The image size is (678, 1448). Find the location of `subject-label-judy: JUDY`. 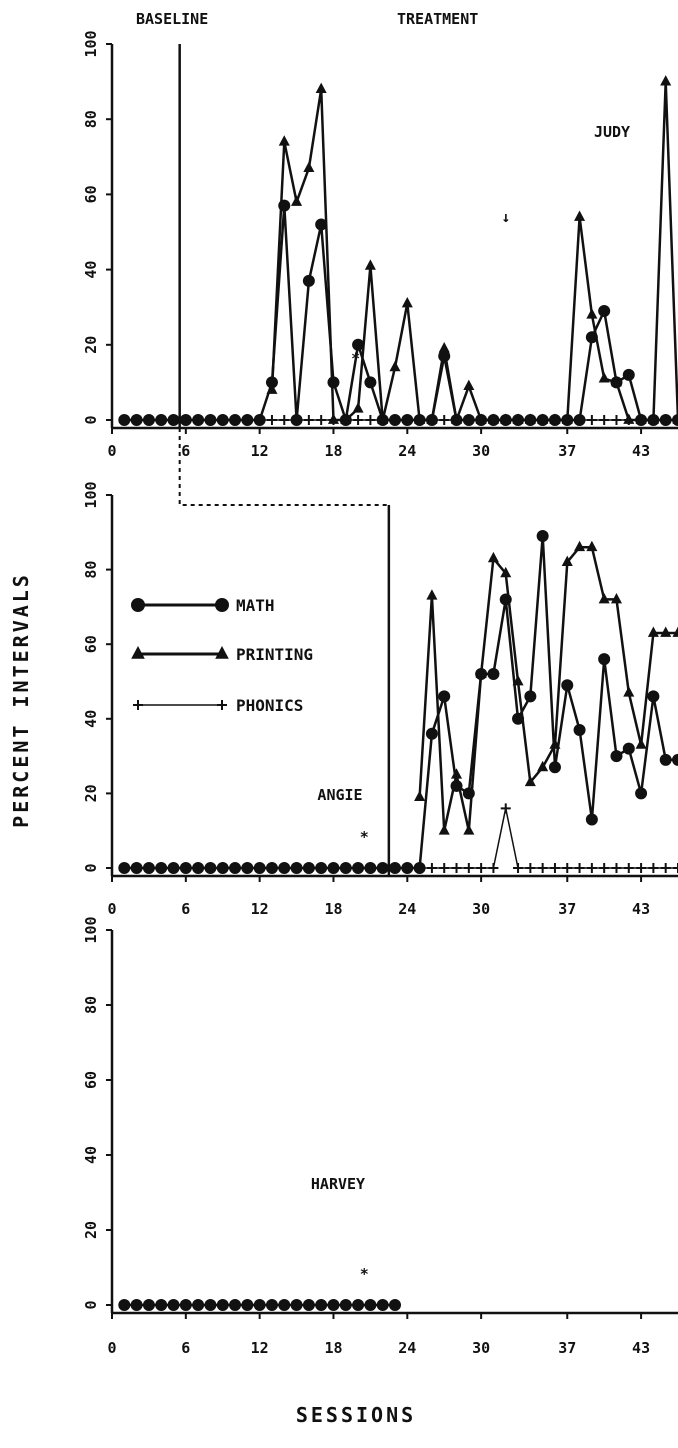

subject-label-judy: JUDY is located at coordinates (612, 132).